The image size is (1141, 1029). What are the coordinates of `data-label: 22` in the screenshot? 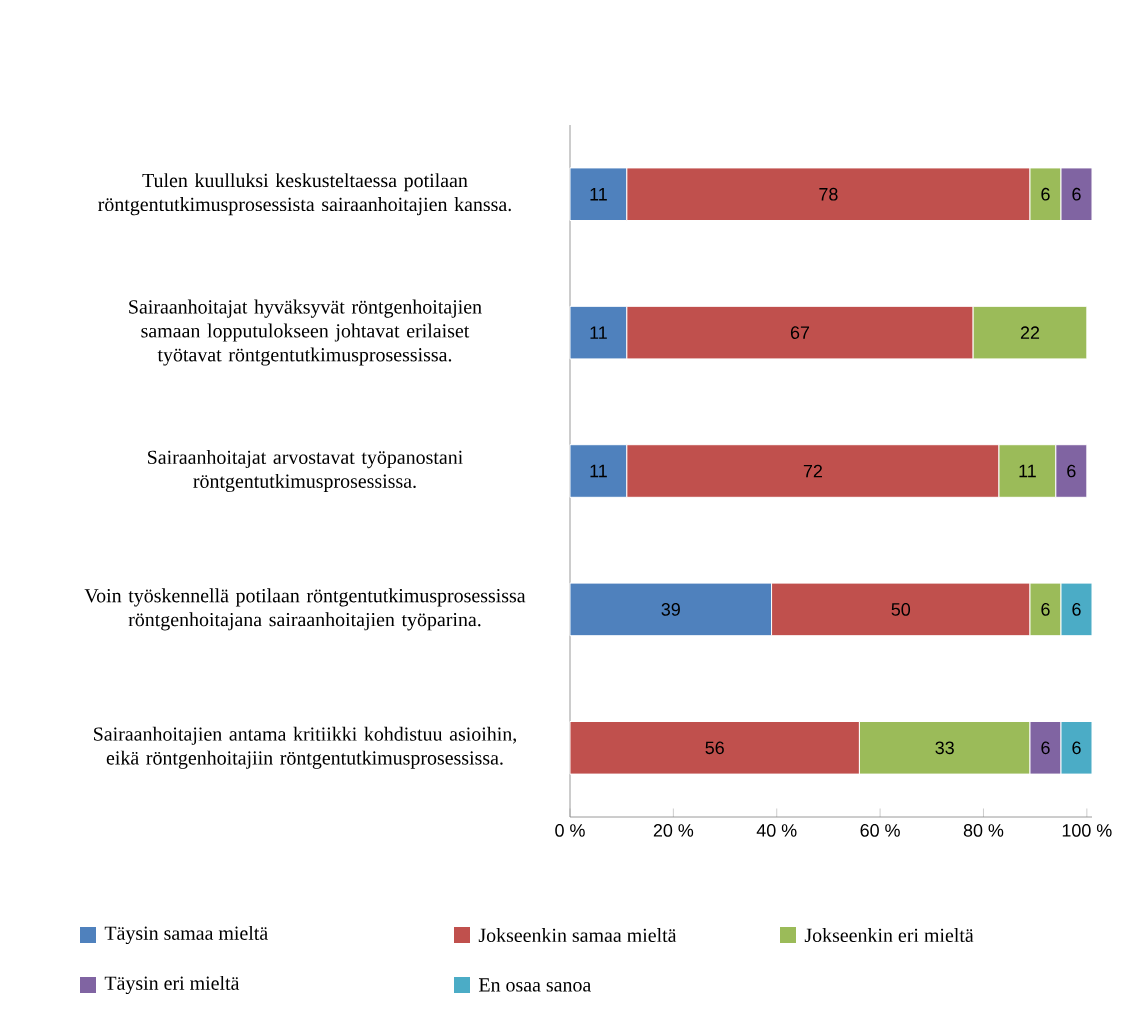 It's located at (1030, 332).